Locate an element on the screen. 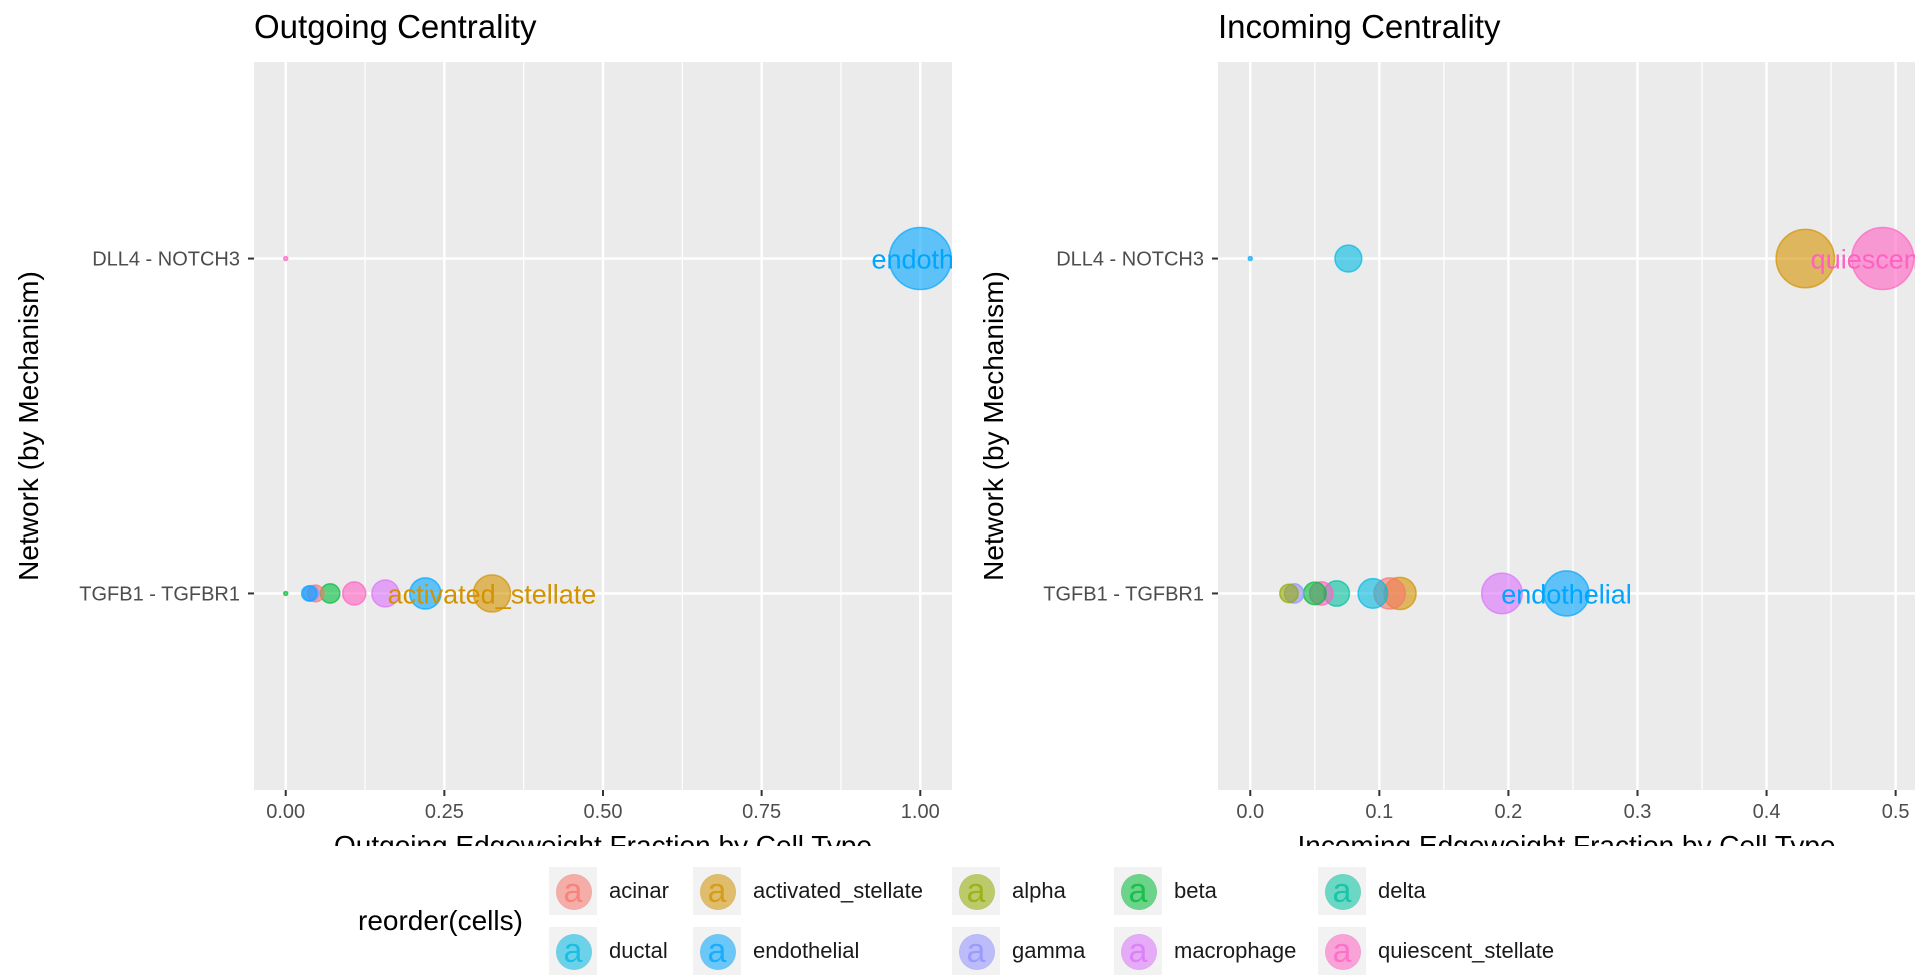 Image resolution: width=1920 pixels, height=975 pixels. legend-band is located at coordinates (960, 903).